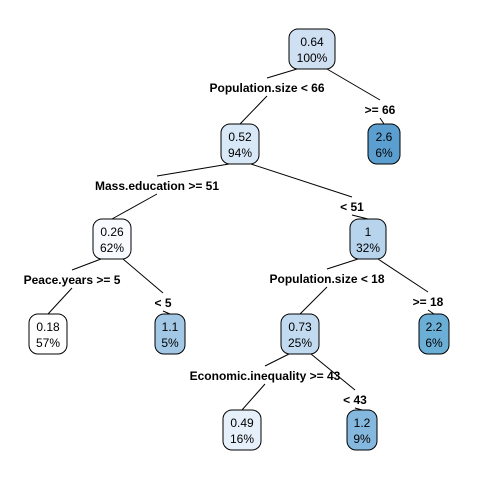 The image size is (480, 480). What do you see at coordinates (72, 280) in the screenshot?
I see `split-label-s5: Peace.years >= 5` at bounding box center [72, 280].